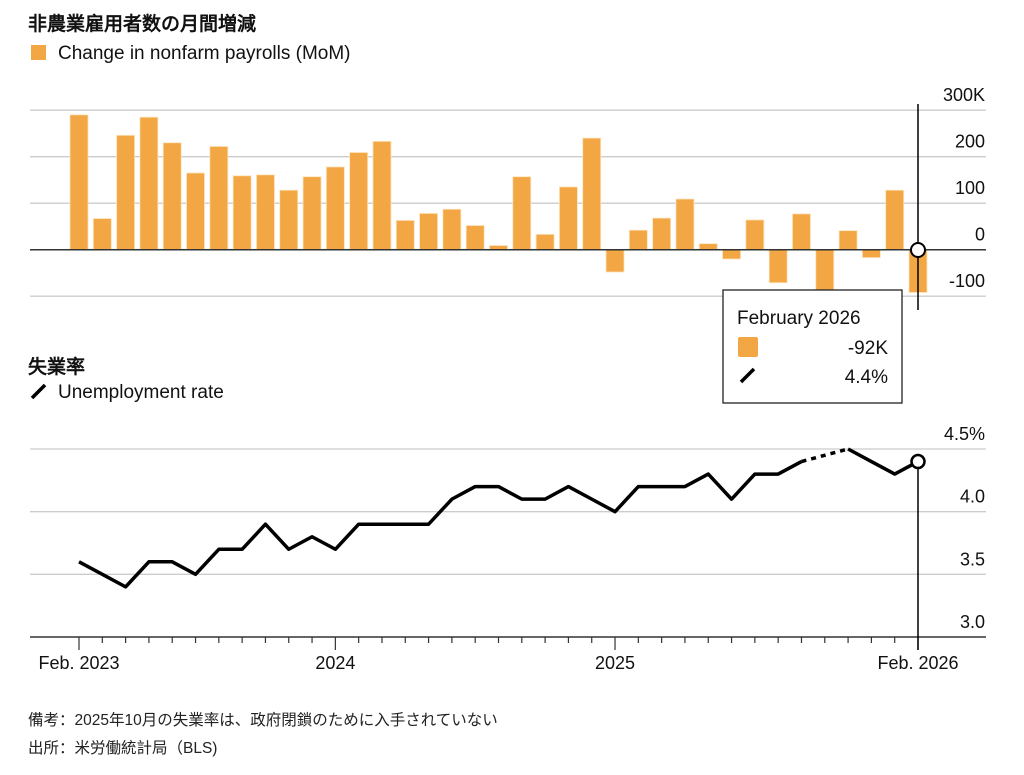 This screenshot has width=1024, height=775. What do you see at coordinates (38, 52) in the screenshot?
I see `legend-swatch-payrolls` at bounding box center [38, 52].